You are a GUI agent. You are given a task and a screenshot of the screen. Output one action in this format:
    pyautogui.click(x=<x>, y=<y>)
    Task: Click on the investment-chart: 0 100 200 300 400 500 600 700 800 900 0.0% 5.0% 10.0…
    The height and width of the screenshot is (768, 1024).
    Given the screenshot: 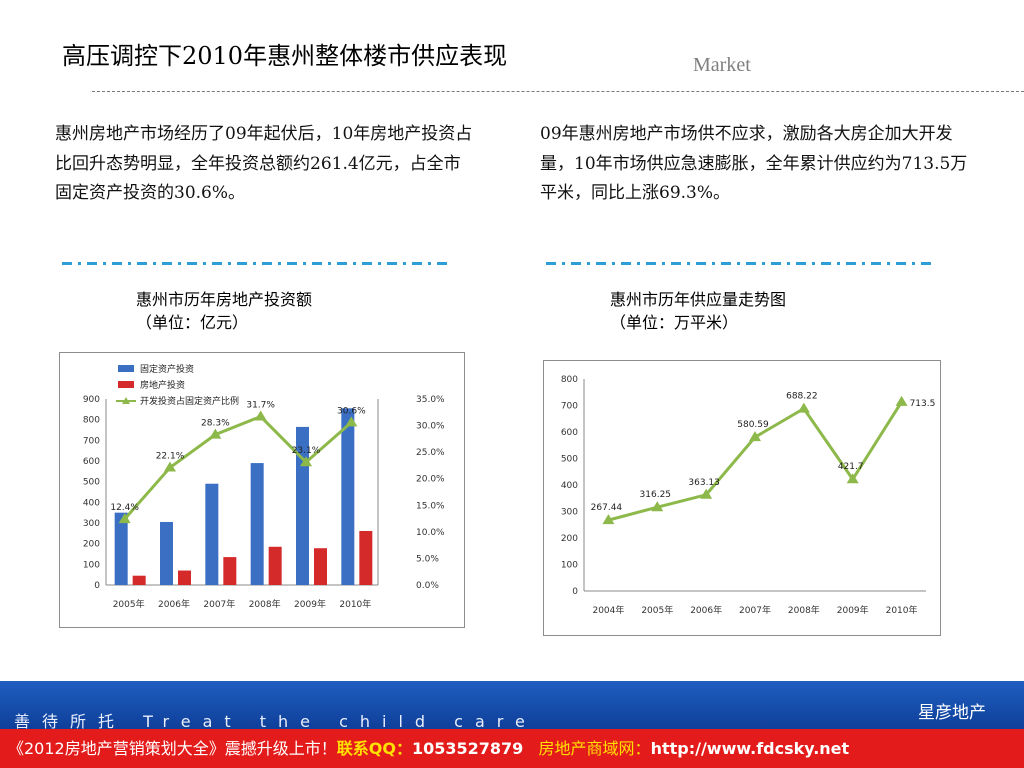 What is the action you would take?
    pyautogui.click(x=264, y=486)
    